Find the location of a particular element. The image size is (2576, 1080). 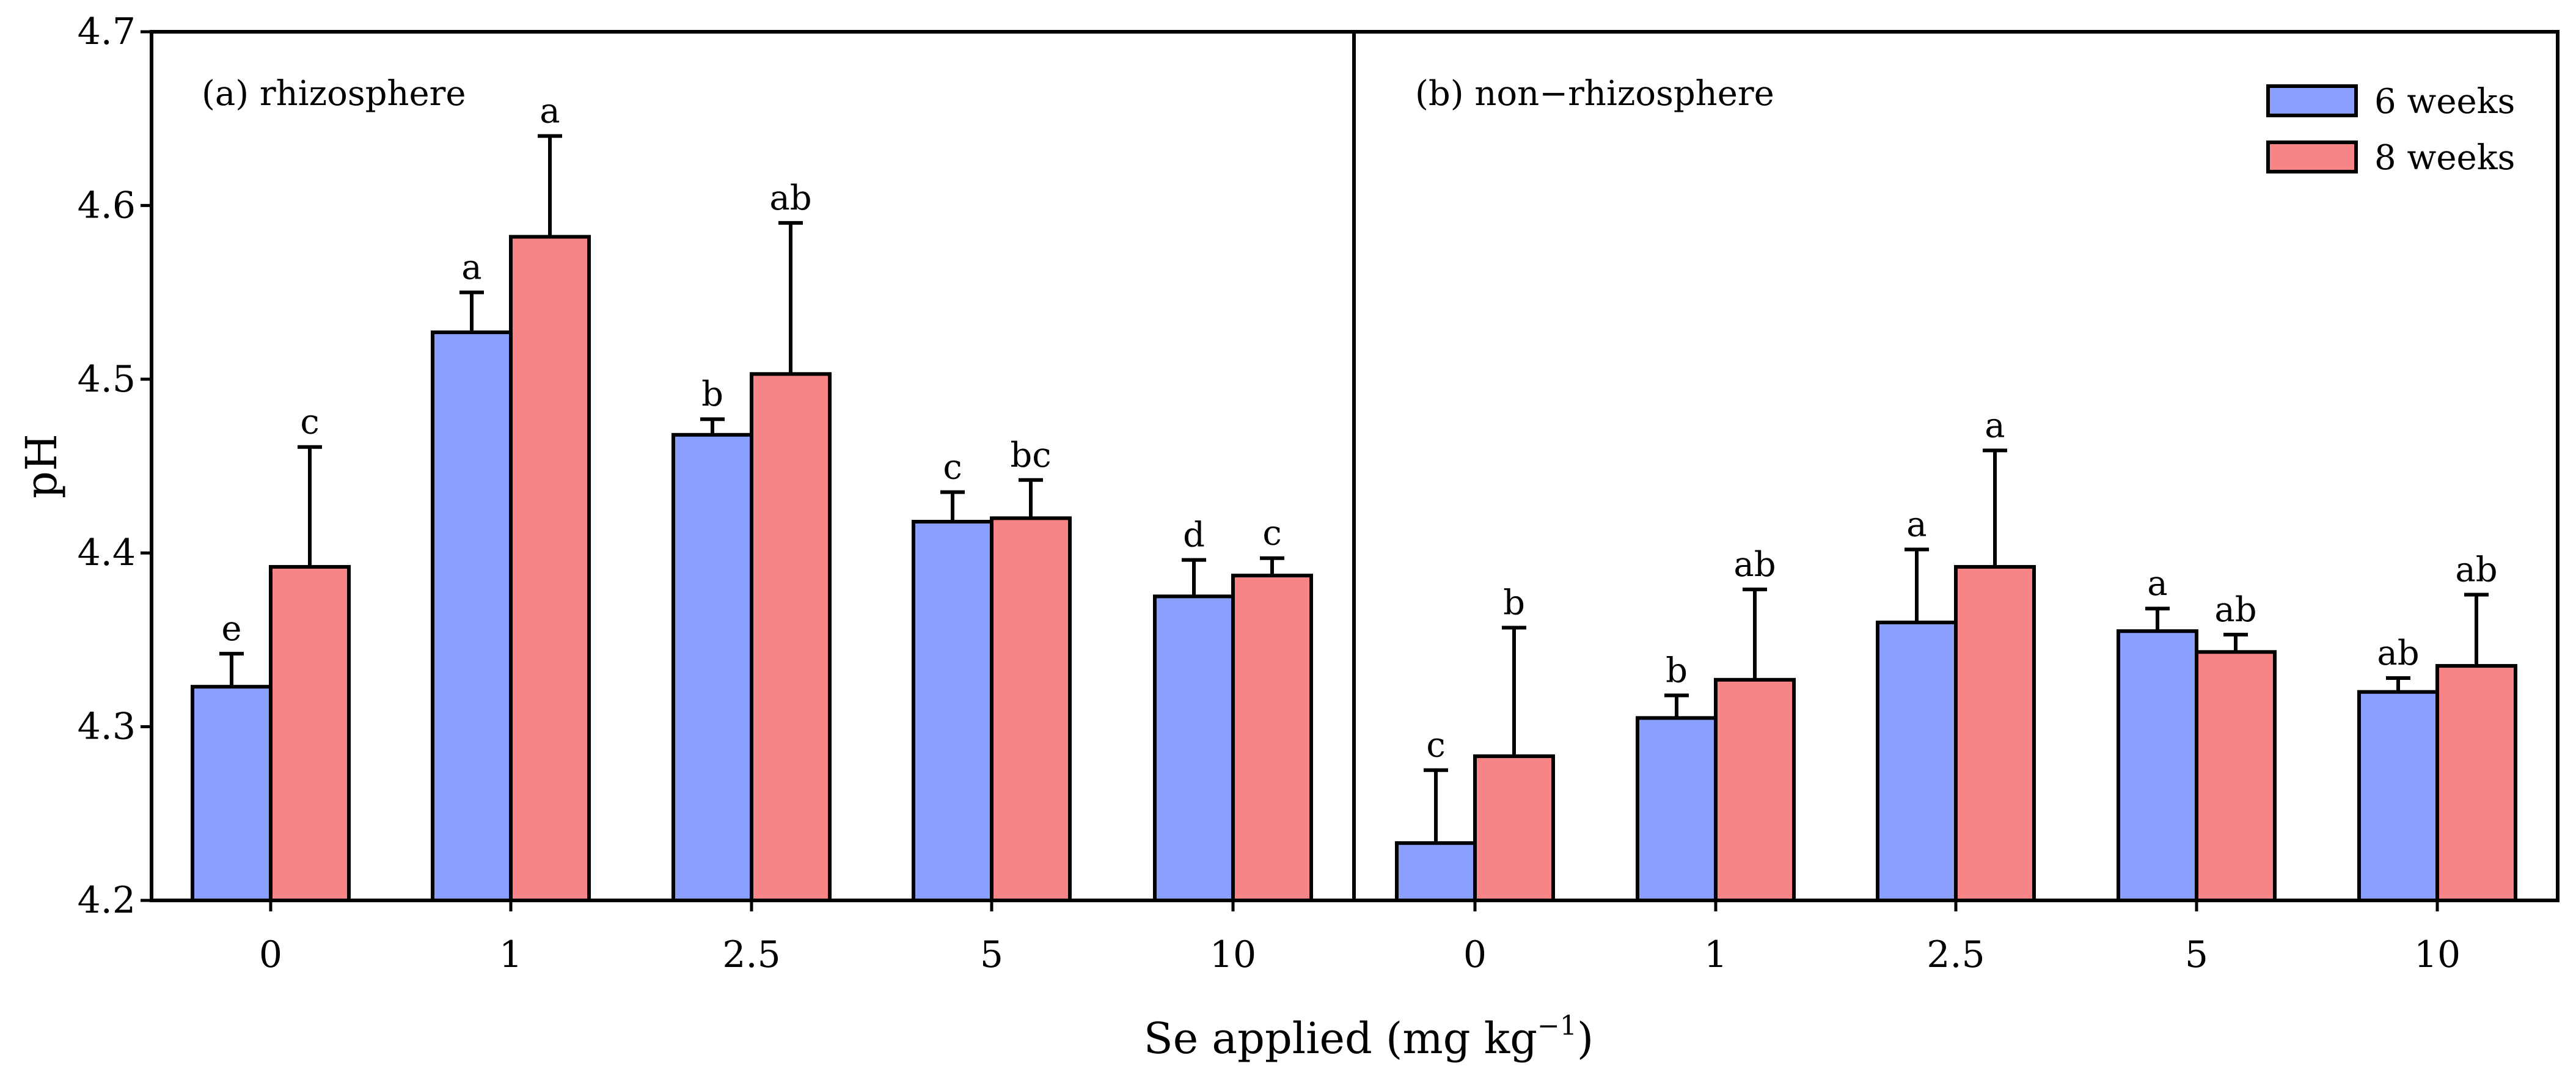

panel-label: (a) rhizosphere is located at coordinates (334, 94).